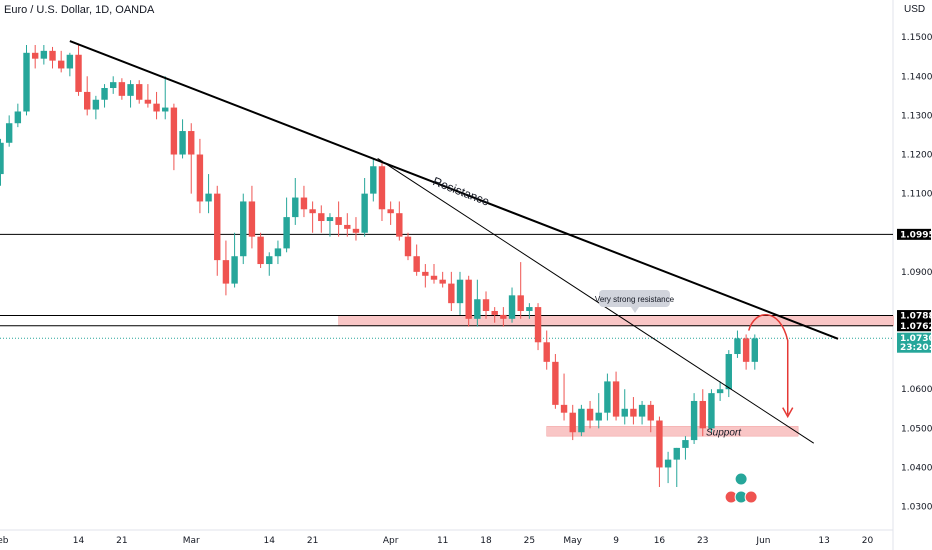 This screenshot has height=550, width=932. What do you see at coordinates (616, 321) in the screenshot?
I see `resistance-zone` at bounding box center [616, 321].